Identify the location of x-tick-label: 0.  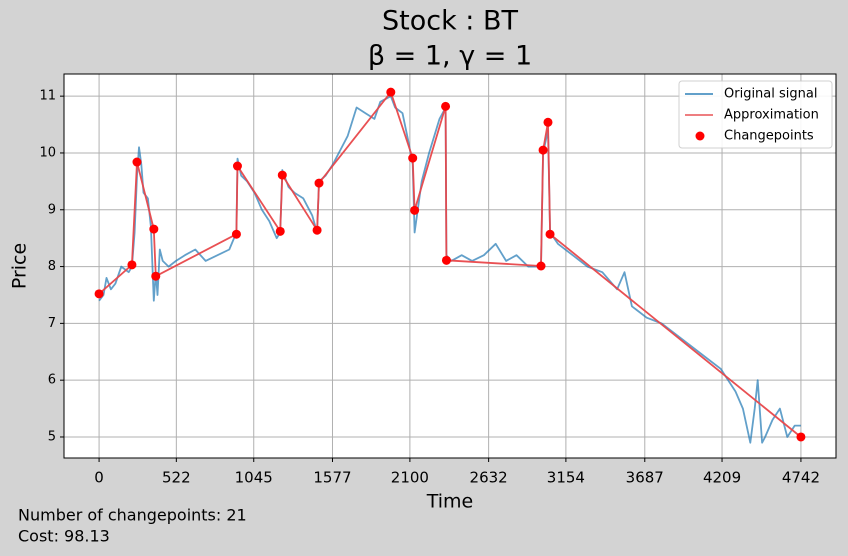
(99, 478).